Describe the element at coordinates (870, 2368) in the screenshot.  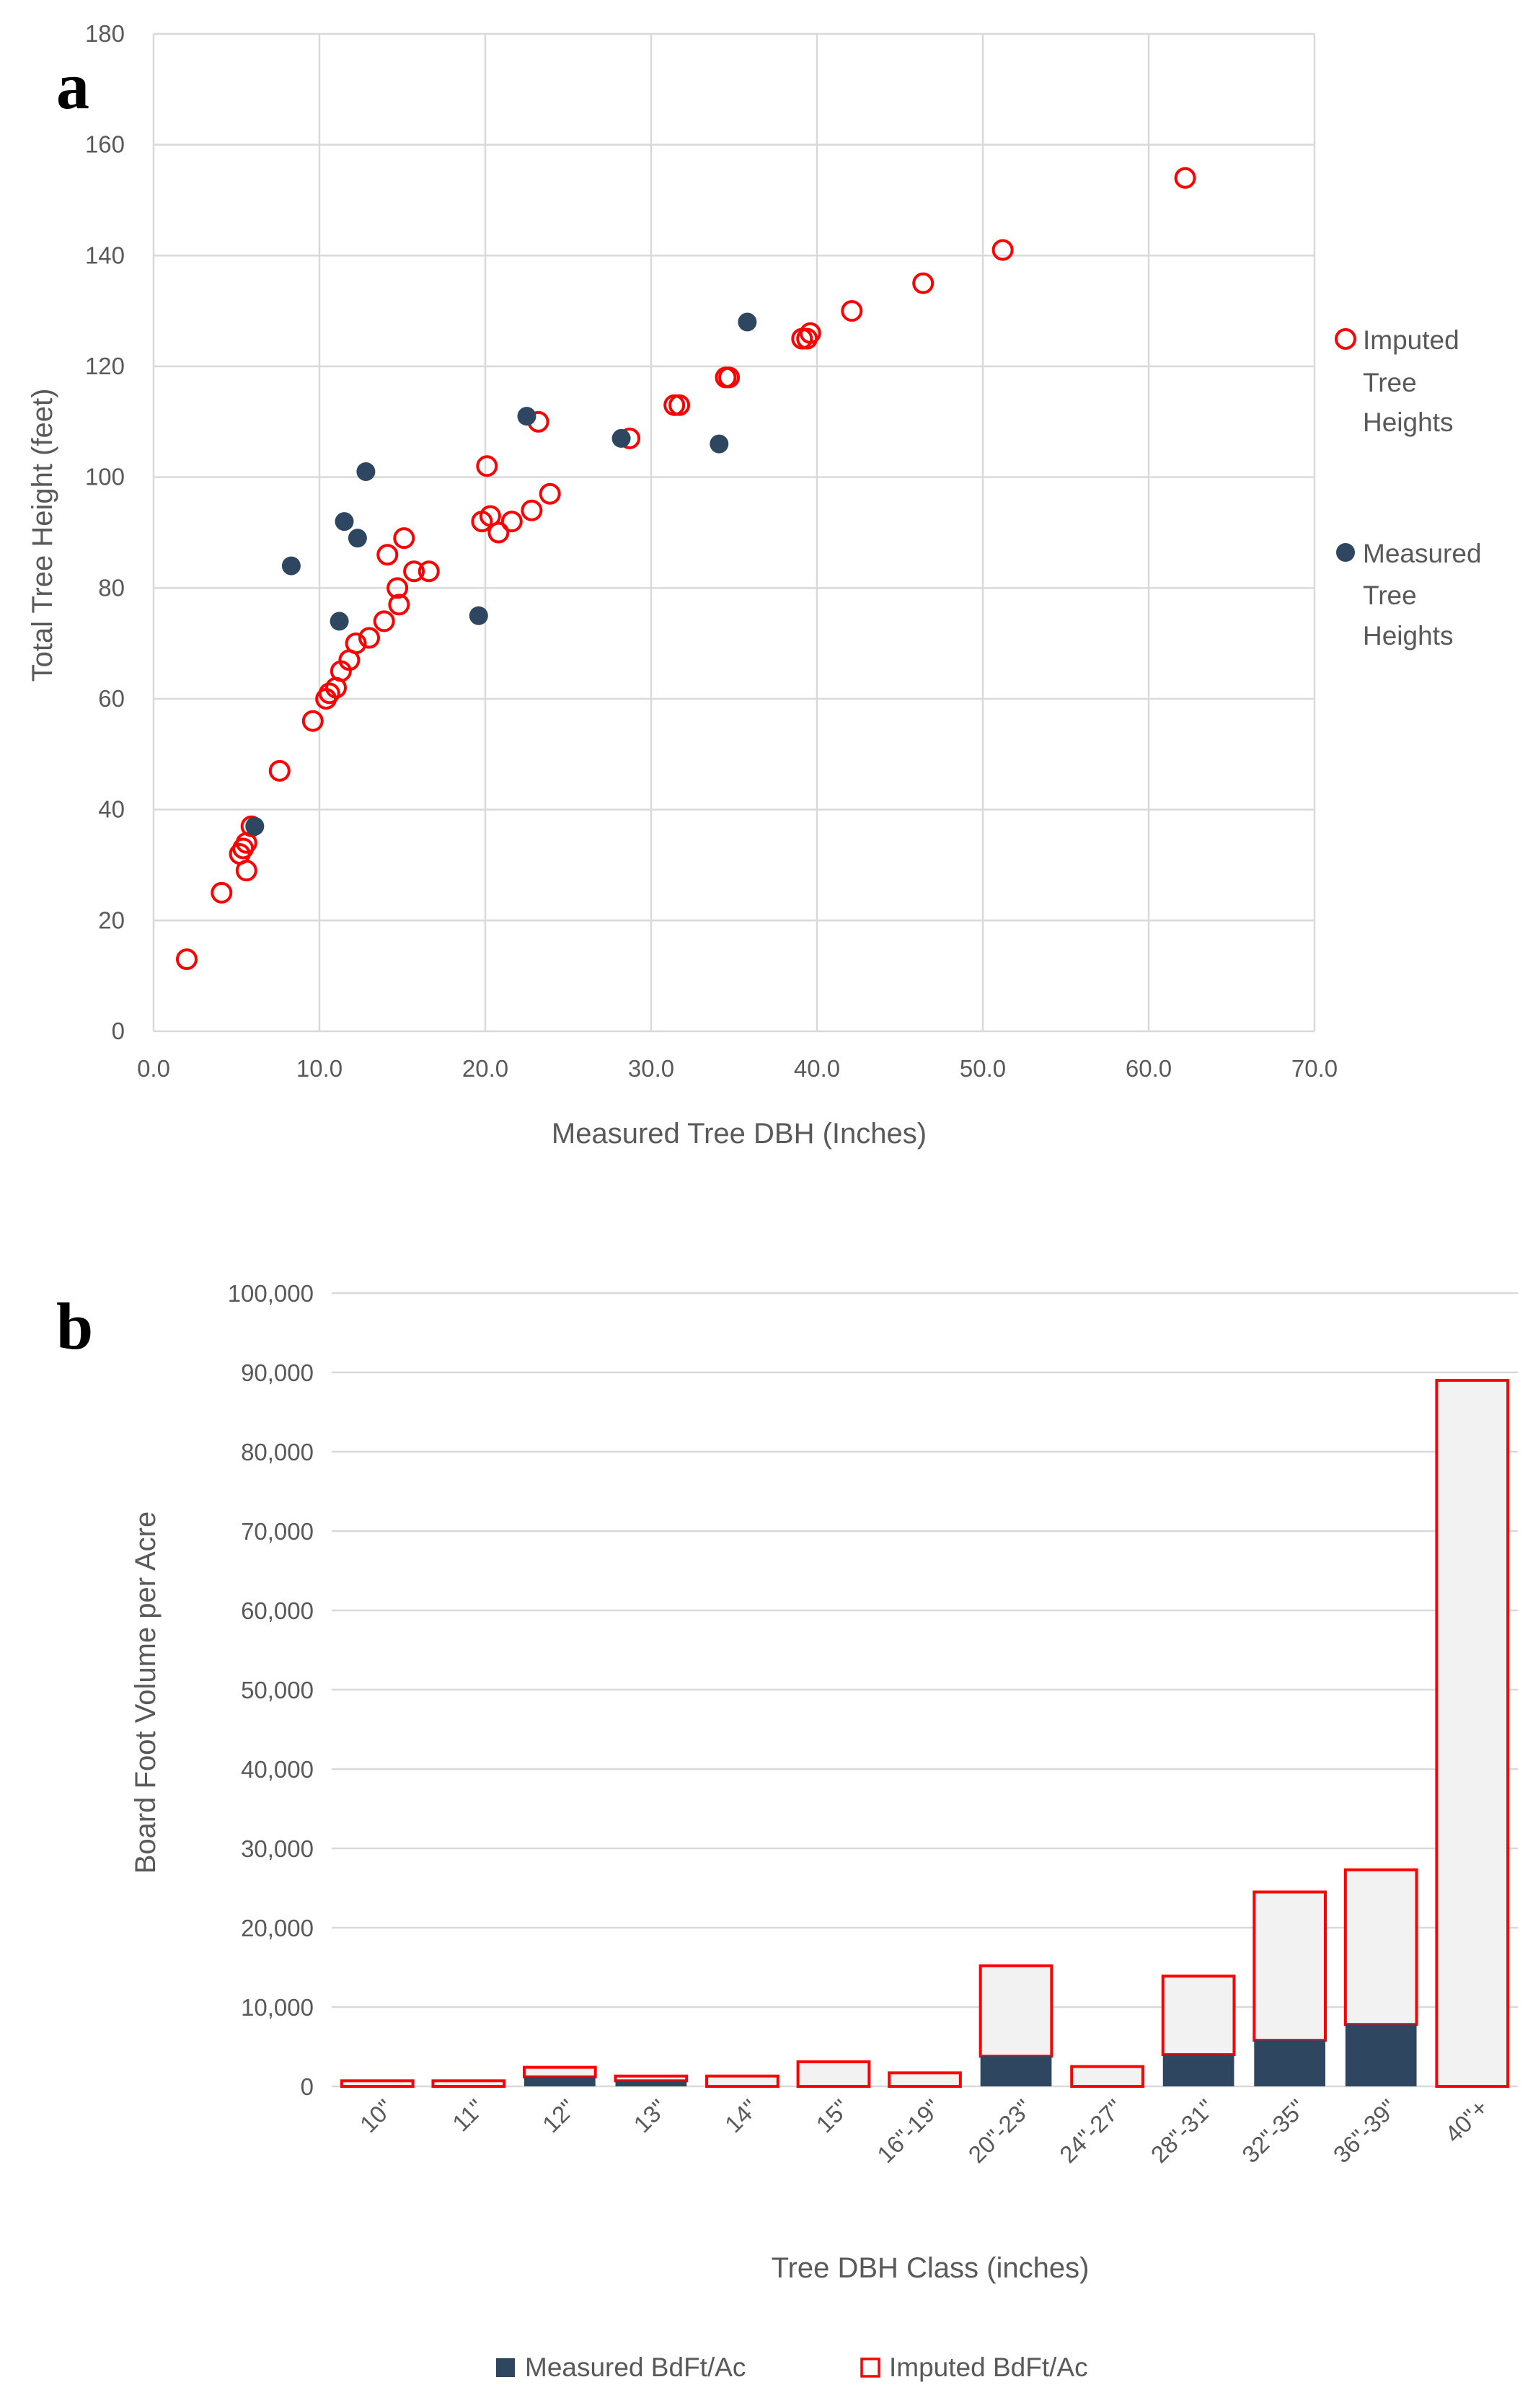
I see `legend-imputed-swatch` at that location.